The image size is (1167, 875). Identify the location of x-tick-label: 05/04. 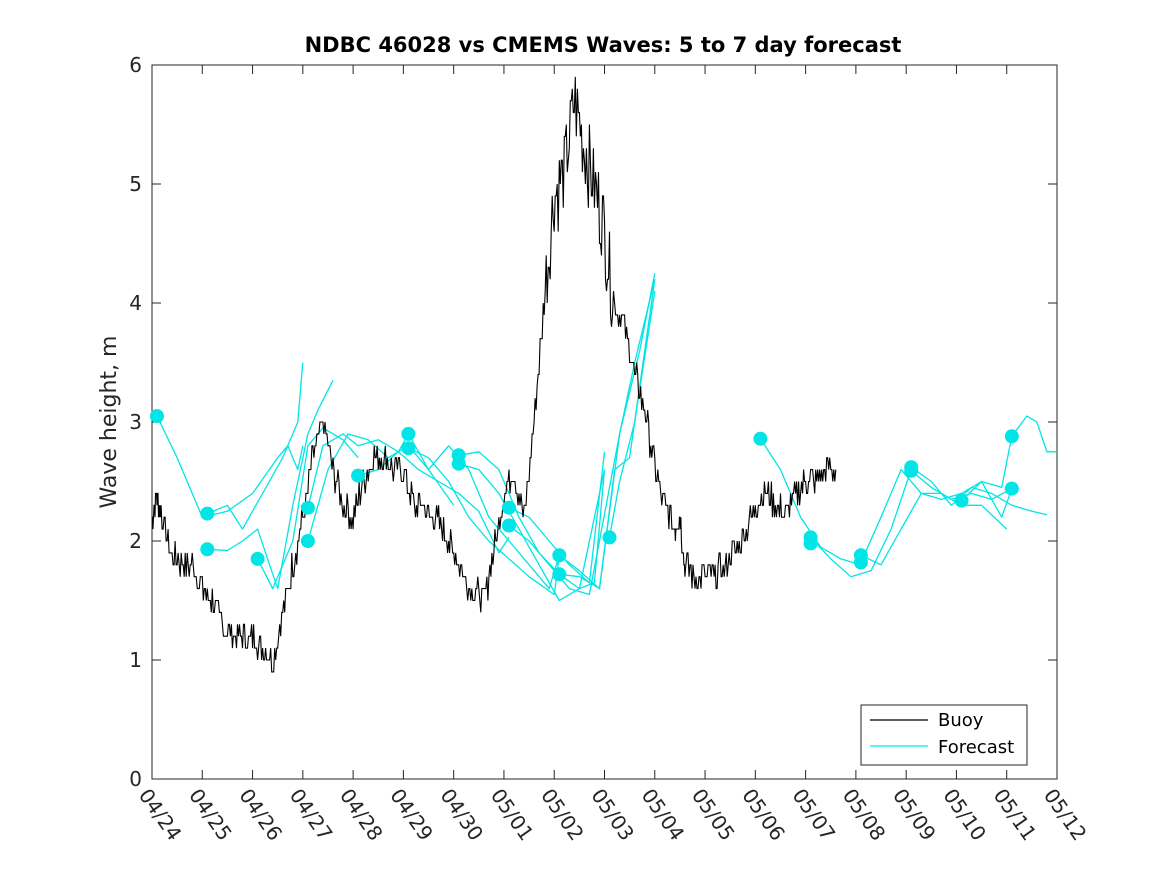
(663, 814).